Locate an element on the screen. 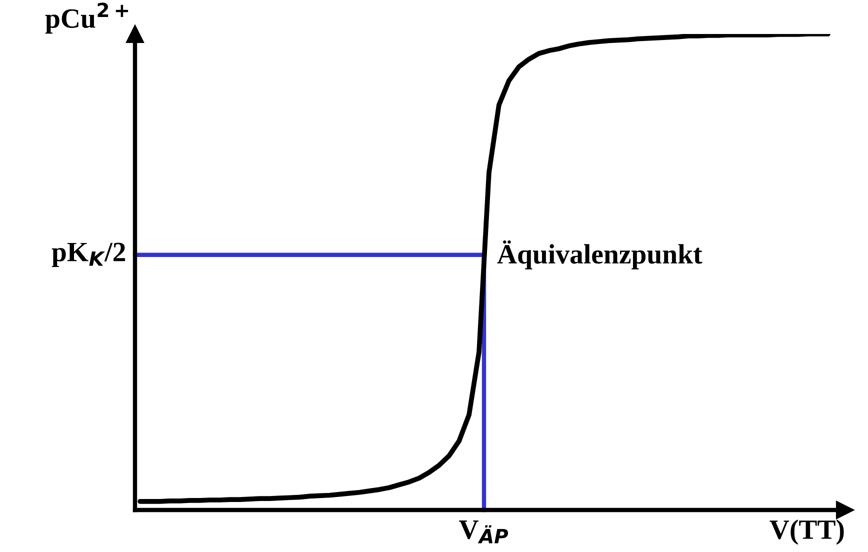  annotation: Äquivalenzpunkt is located at coordinates (599, 255).